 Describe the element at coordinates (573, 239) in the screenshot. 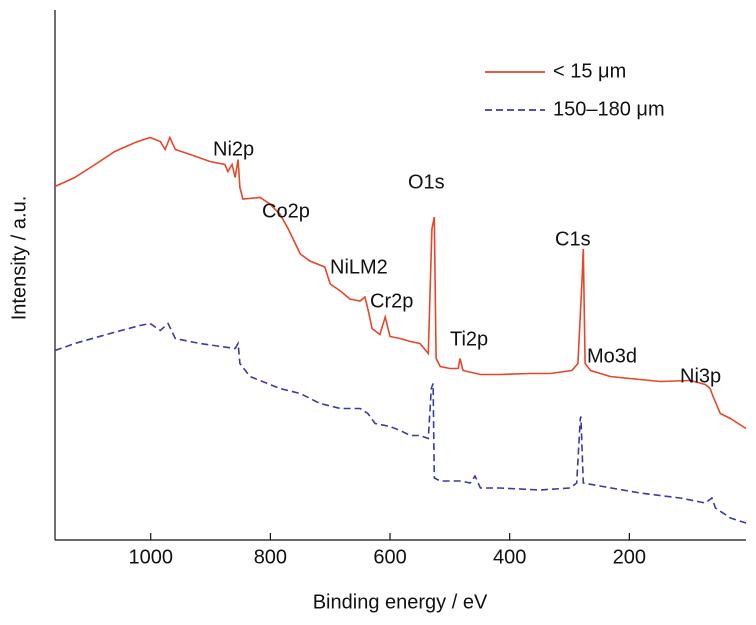

I see `peak-label: C1s` at that location.